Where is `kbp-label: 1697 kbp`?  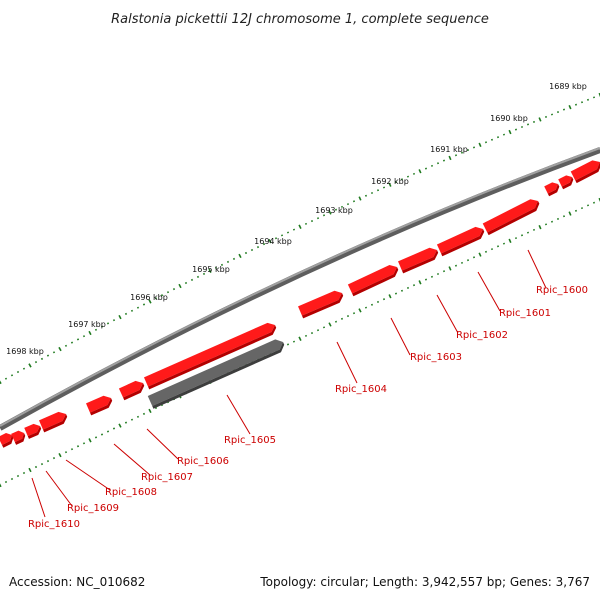
kbp-label: 1697 kbp is located at coordinates (87, 324).